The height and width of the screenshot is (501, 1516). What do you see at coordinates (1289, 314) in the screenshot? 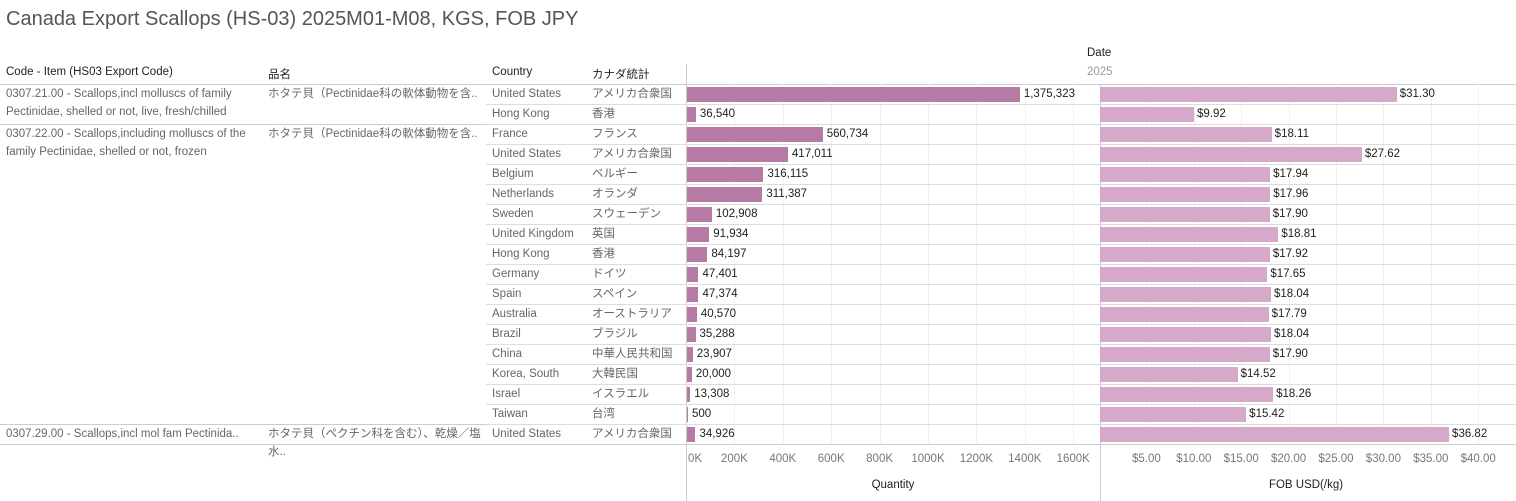
I see `fob-value-label: $17.79` at bounding box center [1289, 314].